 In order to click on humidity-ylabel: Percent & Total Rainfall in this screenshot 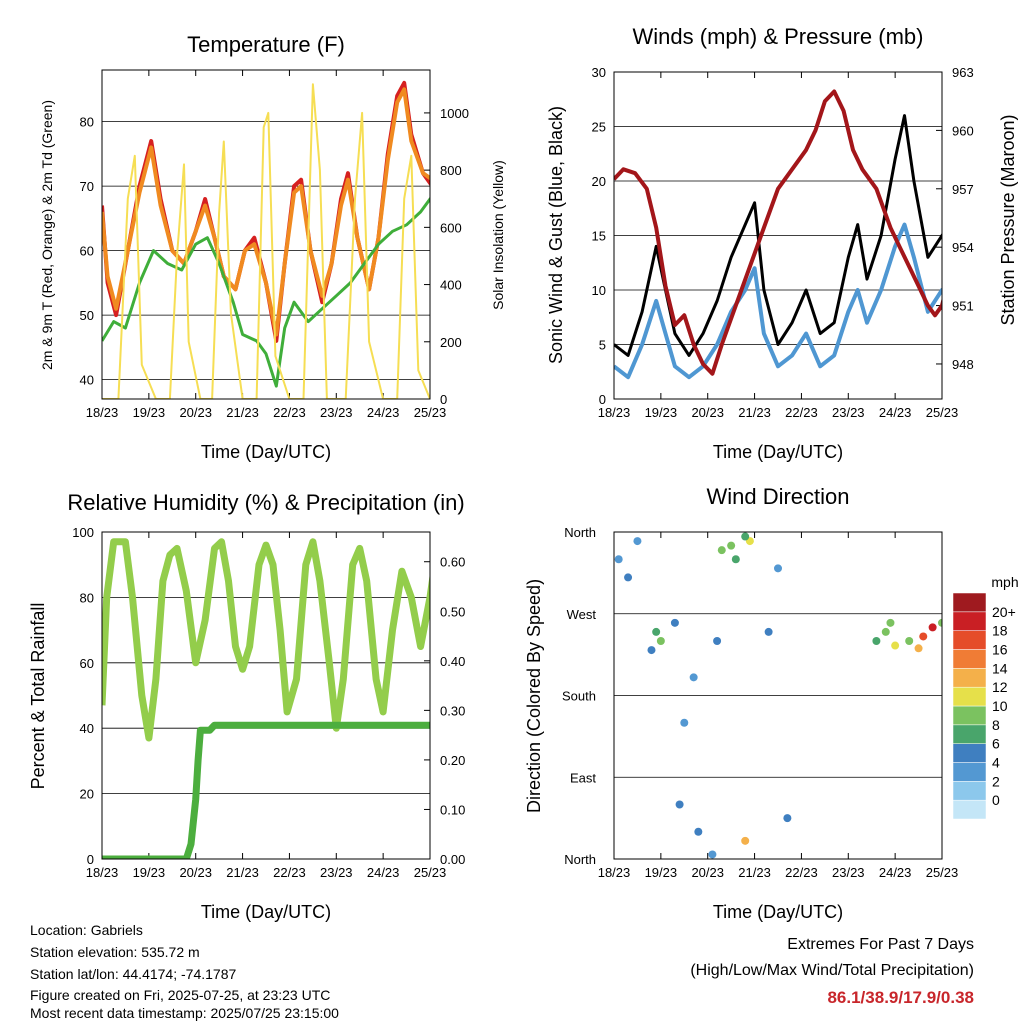, I will do `click(38, 696)`.